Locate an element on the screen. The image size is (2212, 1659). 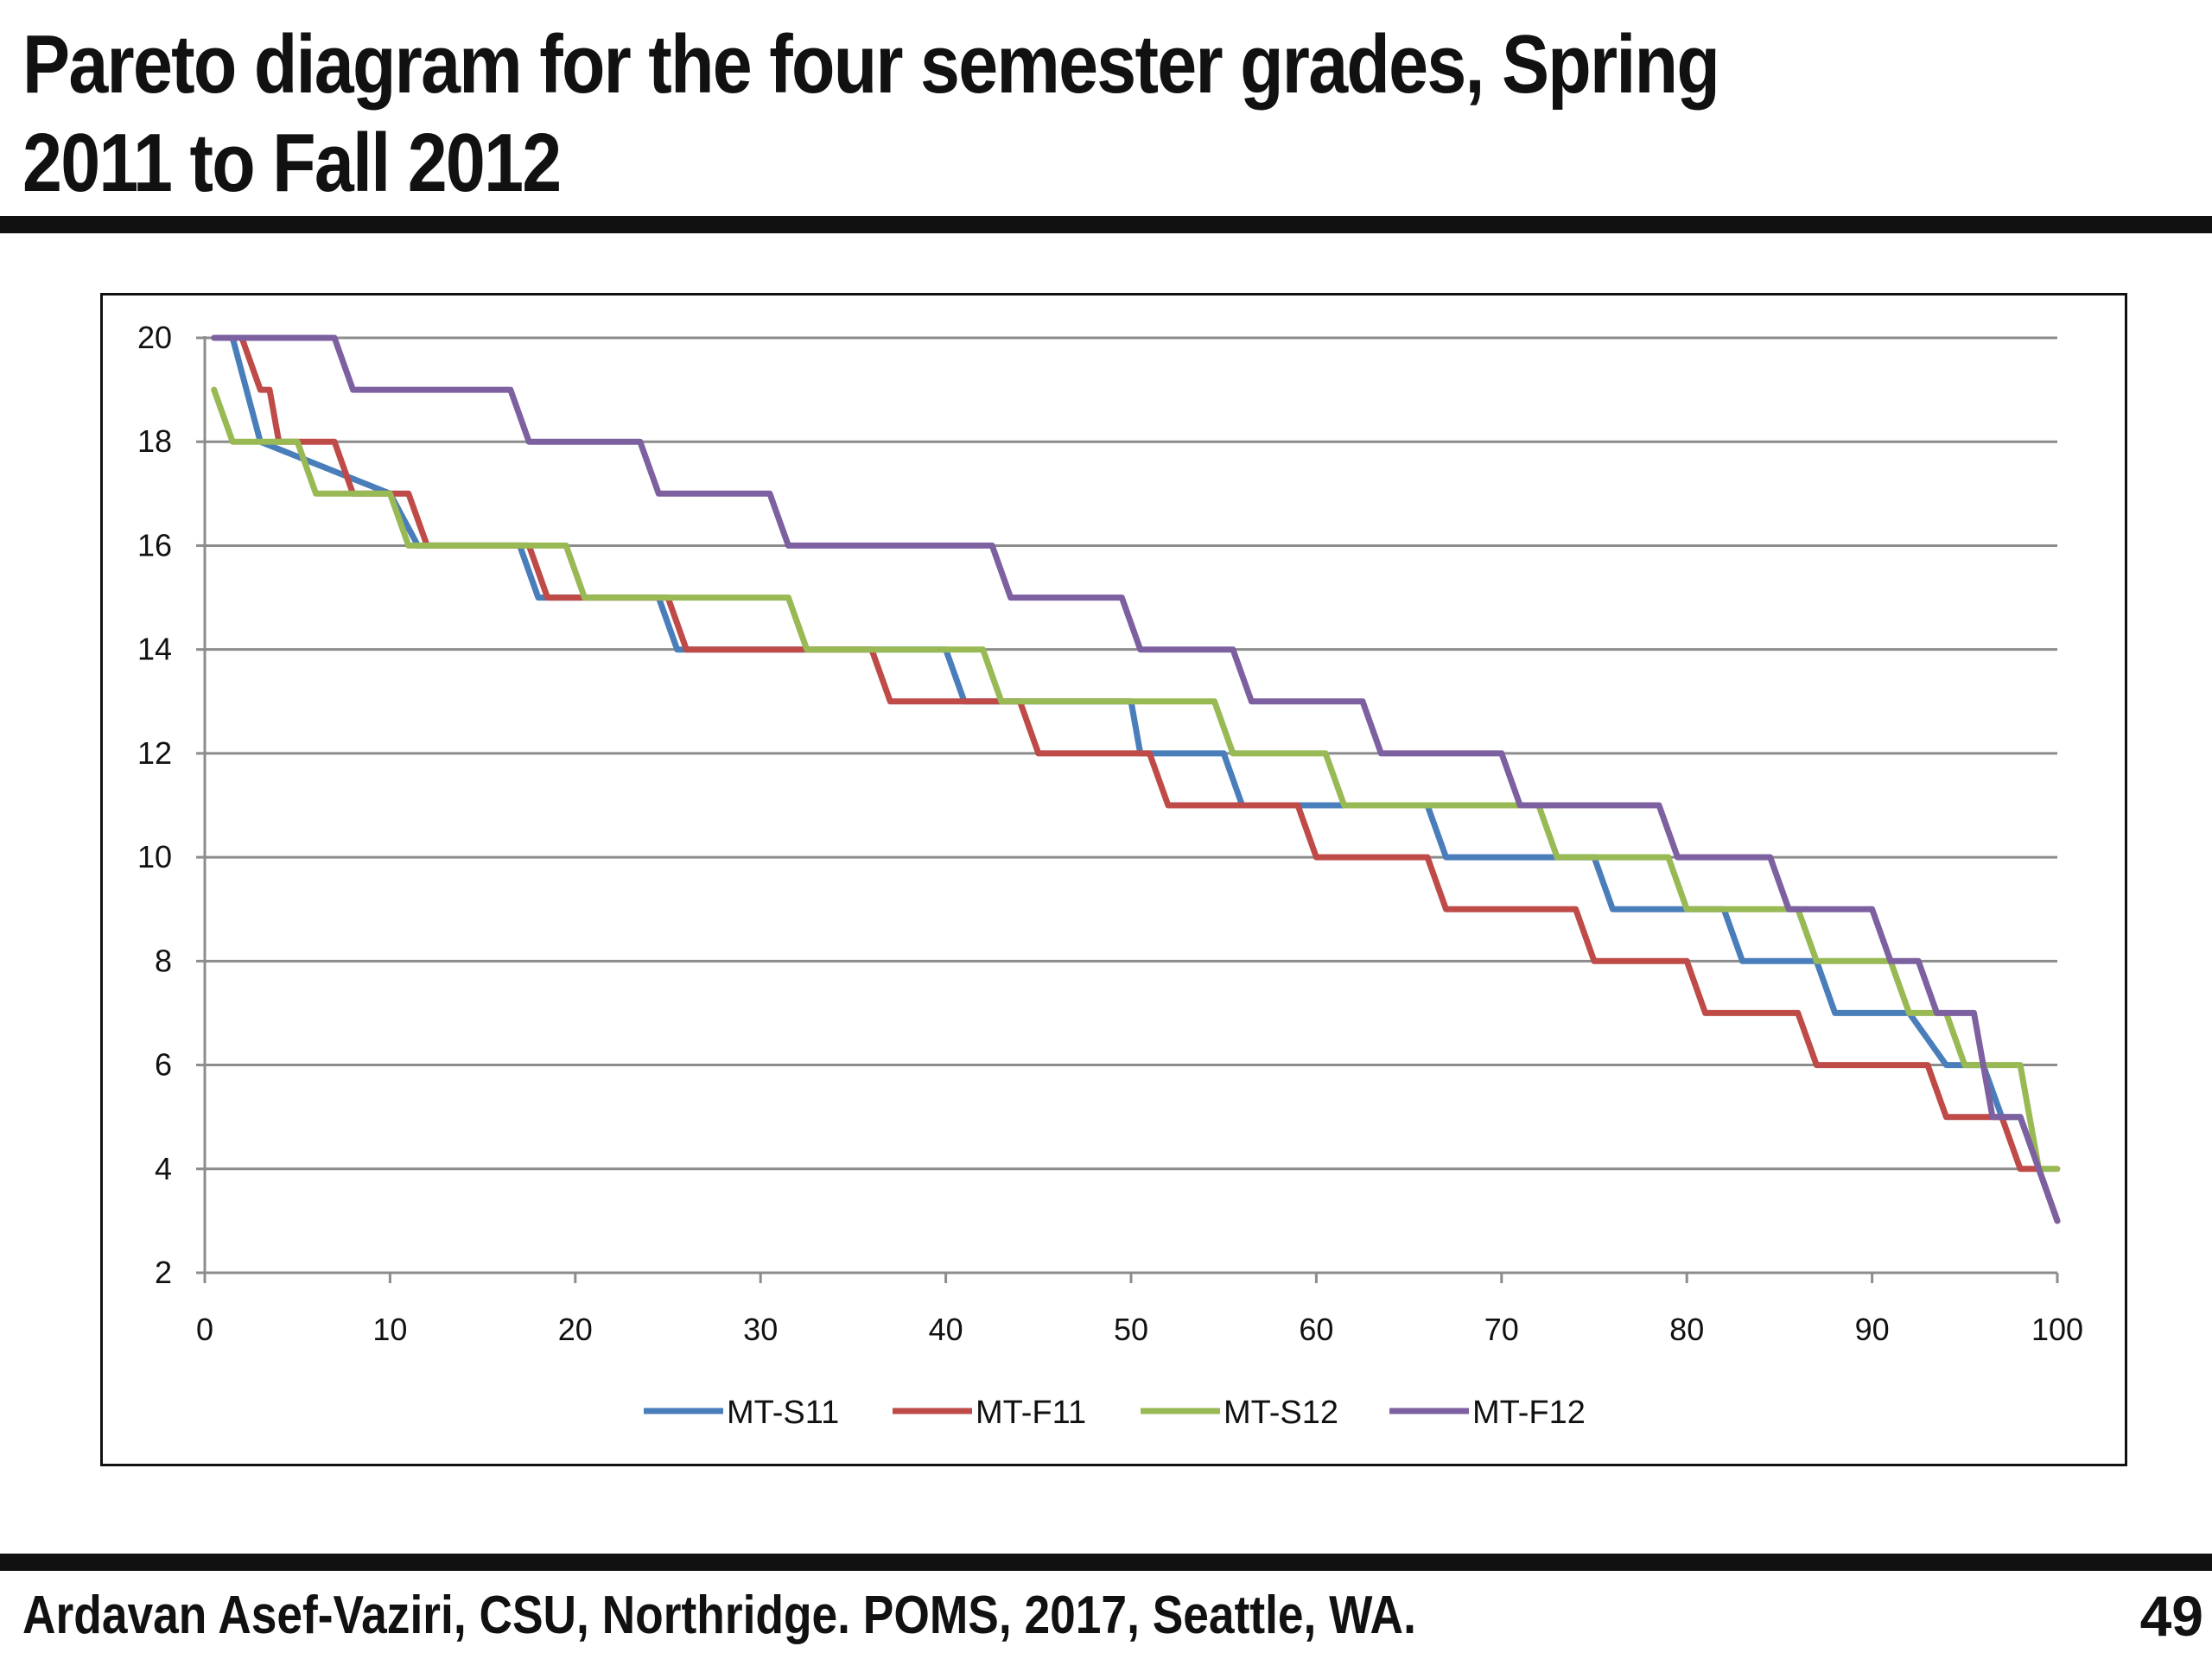
legend-item: MT-F12 is located at coordinates (1487, 1413).